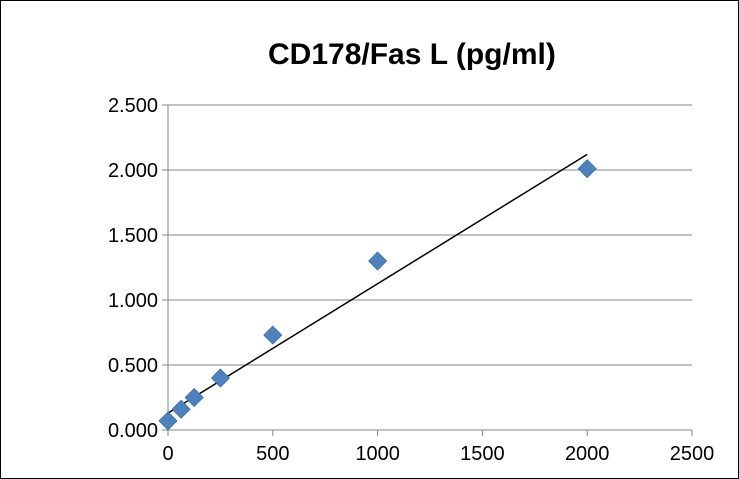 This screenshot has width=739, height=479. Describe the element at coordinates (377, 454) in the screenshot. I see `x-tick-label: 1000` at that location.